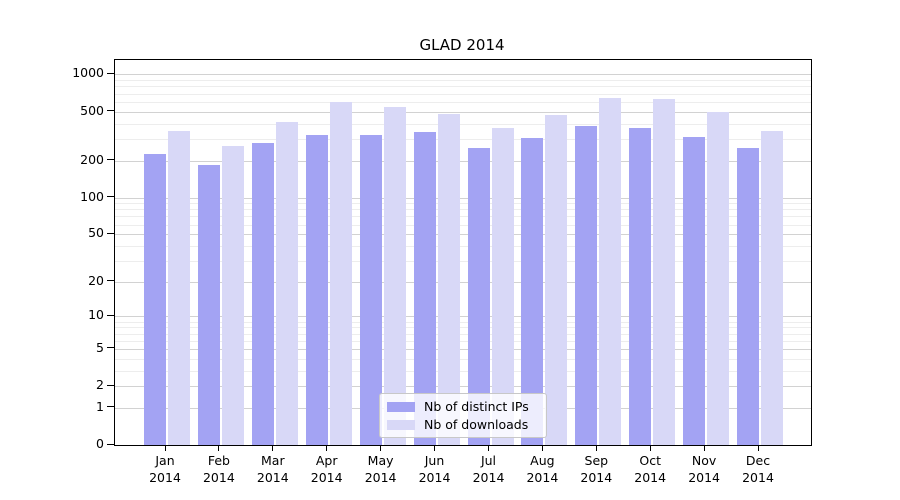 This screenshot has width=900, height=500. What do you see at coordinates (380, 460) in the screenshot?
I see `x-axis-month: May` at bounding box center [380, 460].